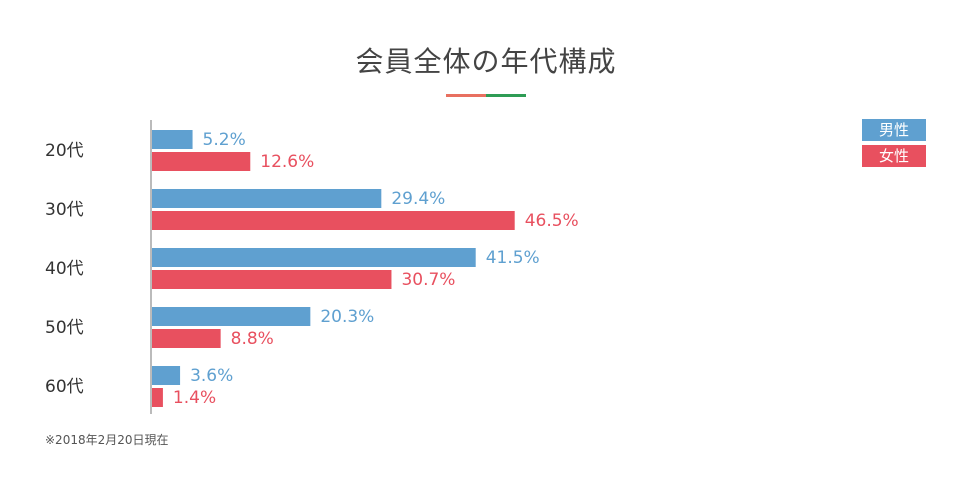 Image resolution: width=972 pixels, height=490 pixels. I want to click on value-label-female: 12.6%, so click(287, 162).